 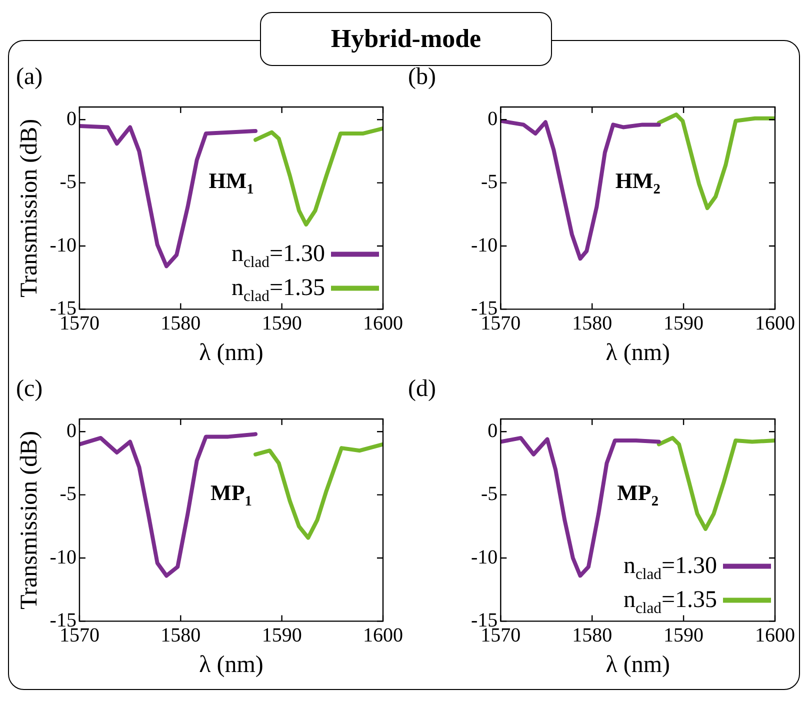 What do you see at coordinates (29, 389) in the screenshot?
I see `chart-subtitle: (c)` at bounding box center [29, 389].